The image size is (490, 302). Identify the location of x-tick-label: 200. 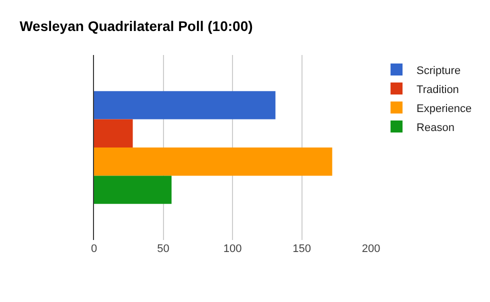
(371, 249).